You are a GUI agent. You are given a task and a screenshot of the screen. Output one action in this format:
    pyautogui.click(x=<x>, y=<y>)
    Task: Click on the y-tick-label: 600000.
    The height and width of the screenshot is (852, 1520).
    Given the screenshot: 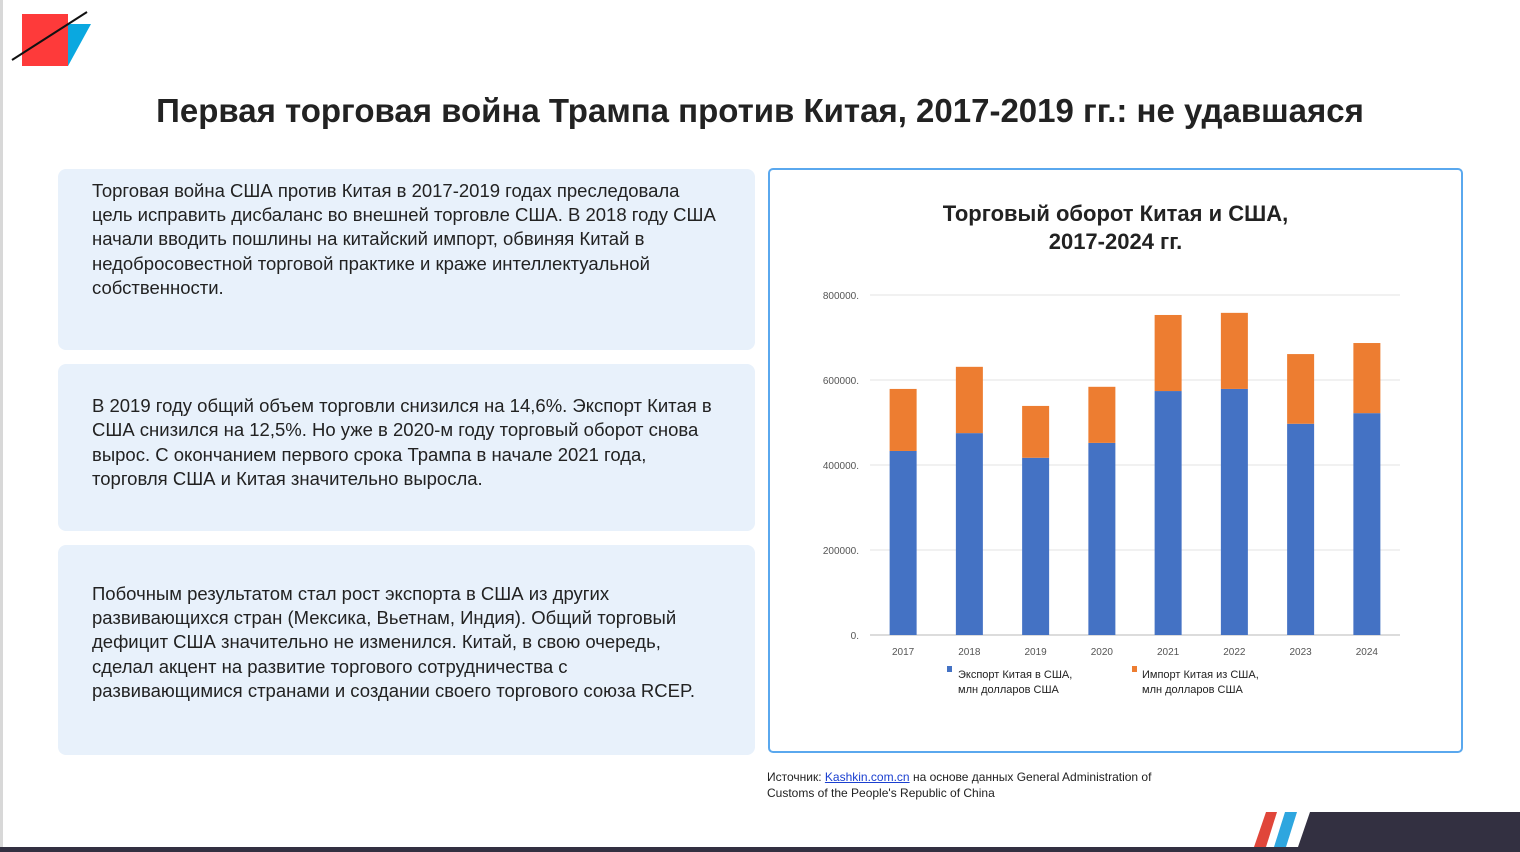 What is the action you would take?
    pyautogui.click(x=841, y=381)
    